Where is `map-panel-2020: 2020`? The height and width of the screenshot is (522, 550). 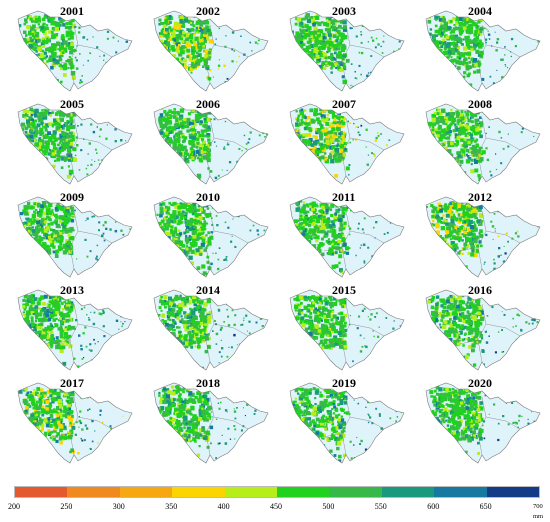 map-panel-2020: 2020 is located at coordinates (483, 423).